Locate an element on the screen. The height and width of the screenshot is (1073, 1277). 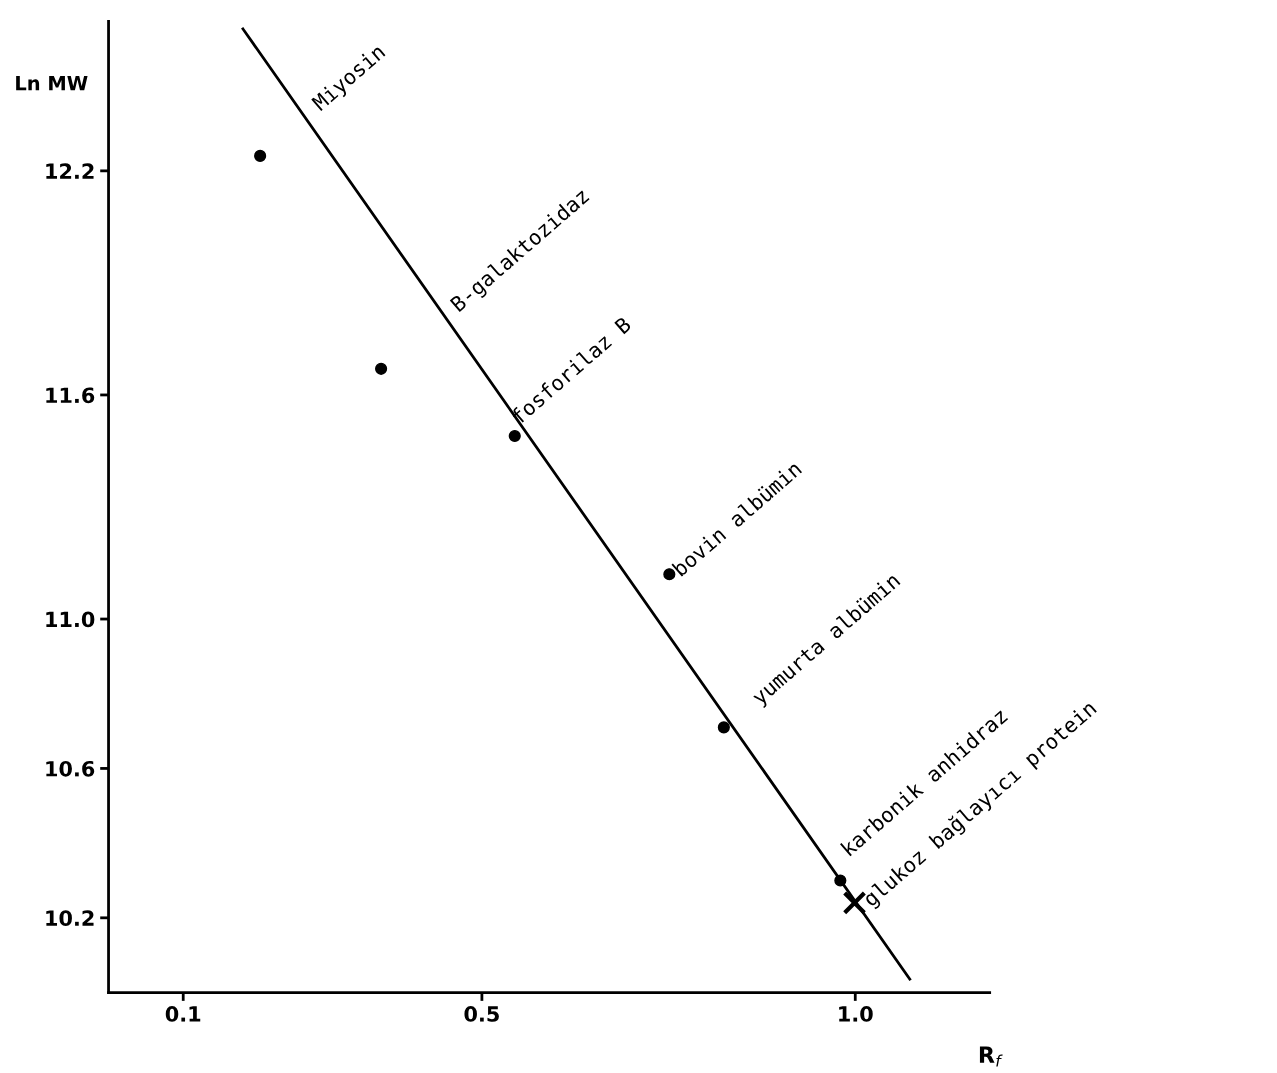
y-axis-title: Ln MW is located at coordinates (52, 83).